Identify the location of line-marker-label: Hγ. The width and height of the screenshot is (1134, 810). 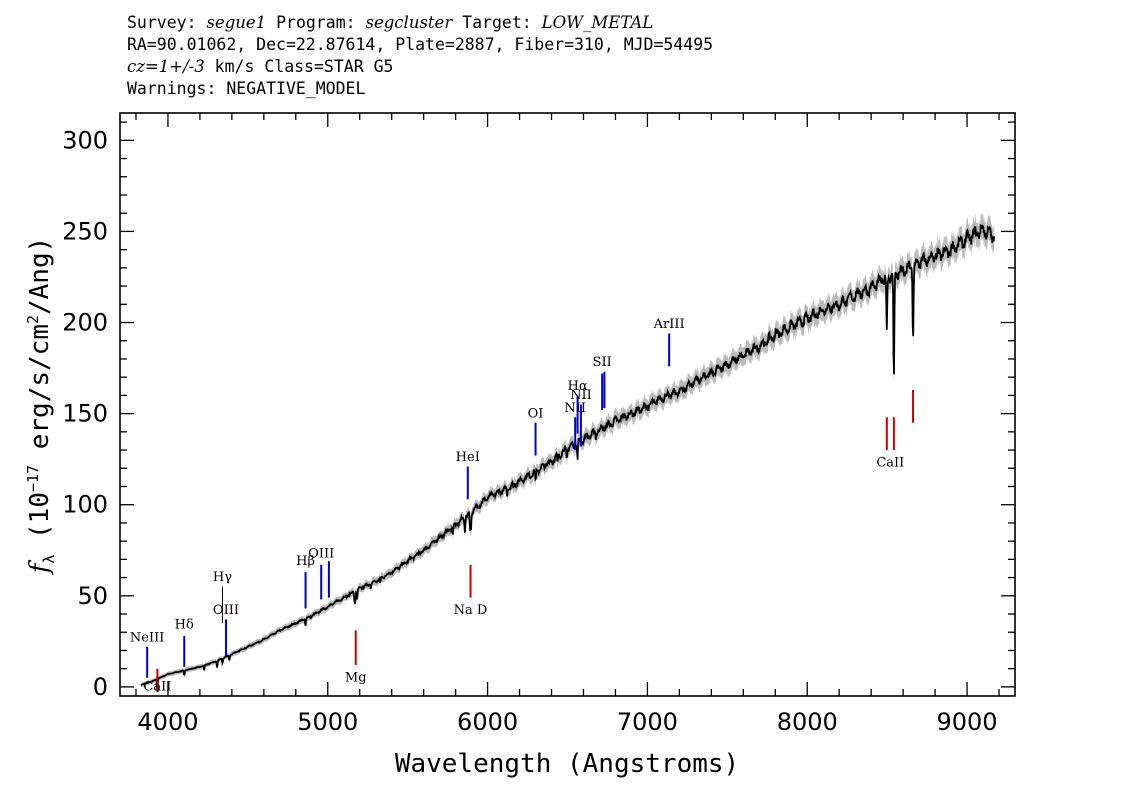
(222, 577).